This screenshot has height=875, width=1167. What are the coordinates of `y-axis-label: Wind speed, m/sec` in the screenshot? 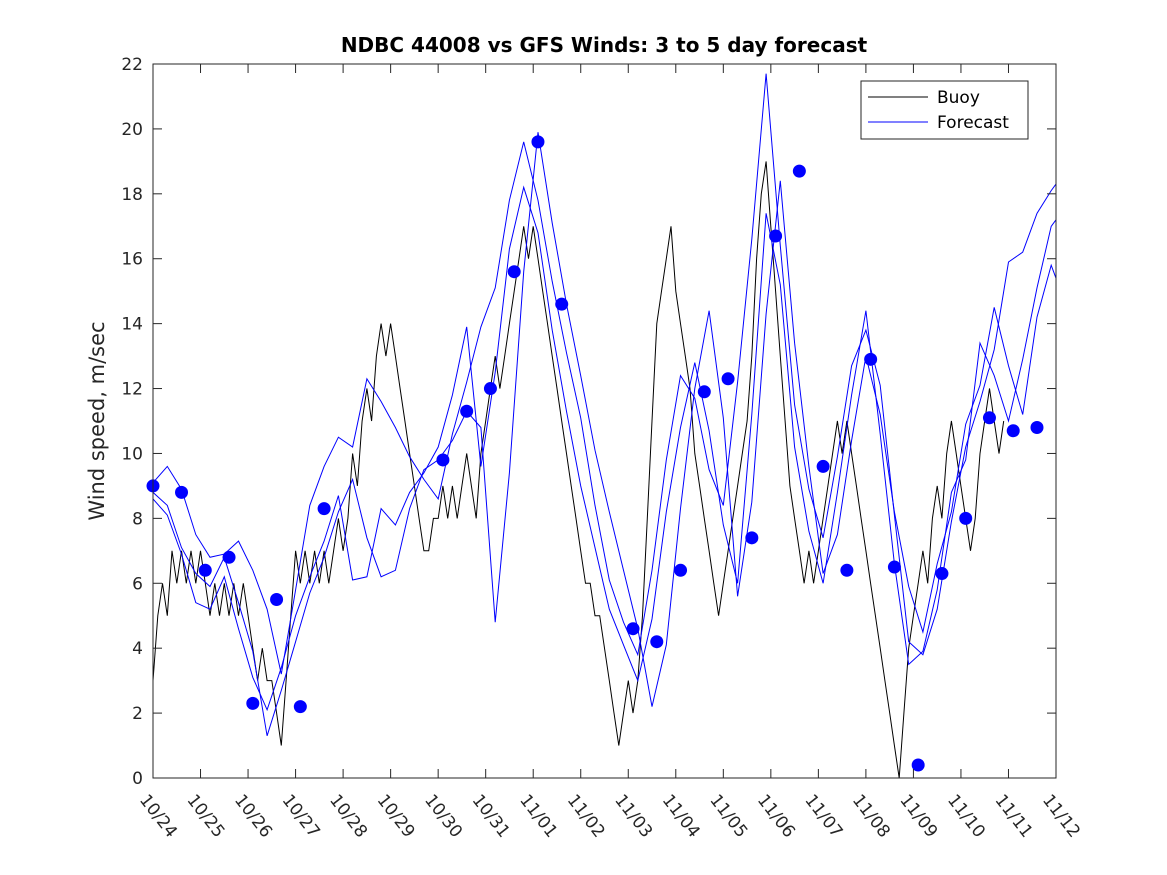 It's located at (97, 420).